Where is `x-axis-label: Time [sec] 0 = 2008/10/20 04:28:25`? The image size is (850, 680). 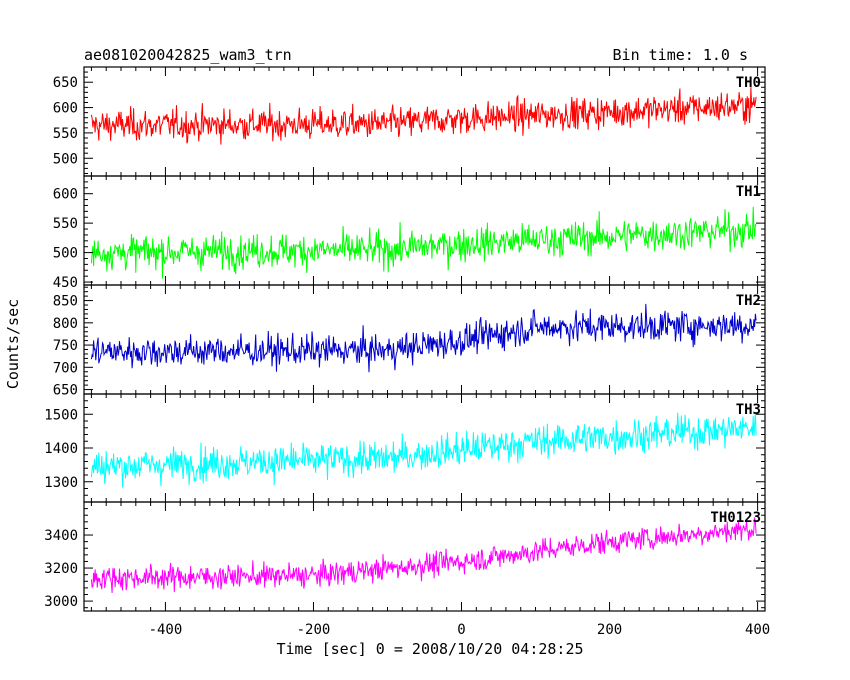 x-axis-label: Time [sec] 0 = 2008/10/20 04:28:25 is located at coordinates (429, 649).